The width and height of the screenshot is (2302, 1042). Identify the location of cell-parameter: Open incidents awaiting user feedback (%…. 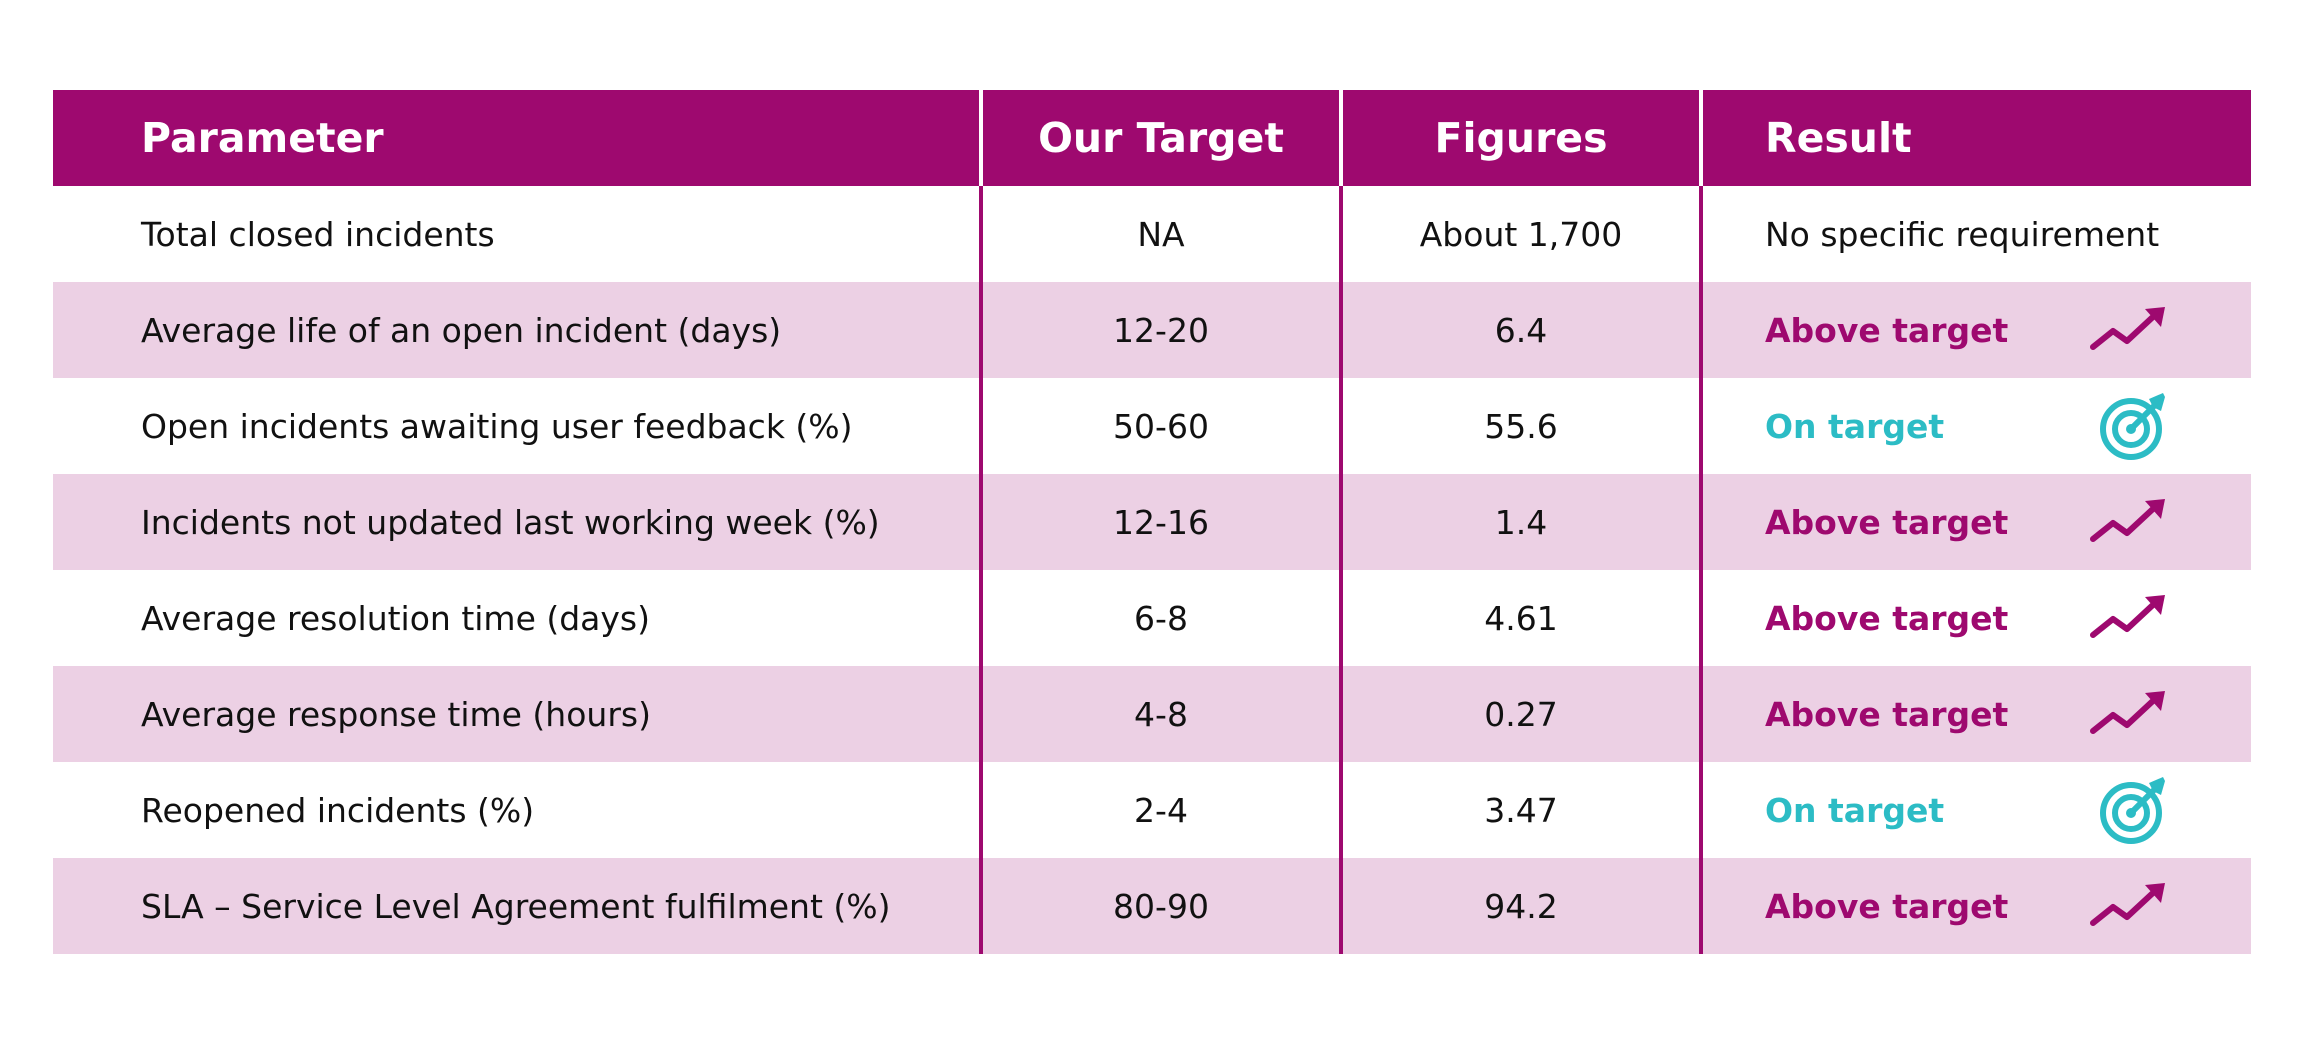
(517, 426).